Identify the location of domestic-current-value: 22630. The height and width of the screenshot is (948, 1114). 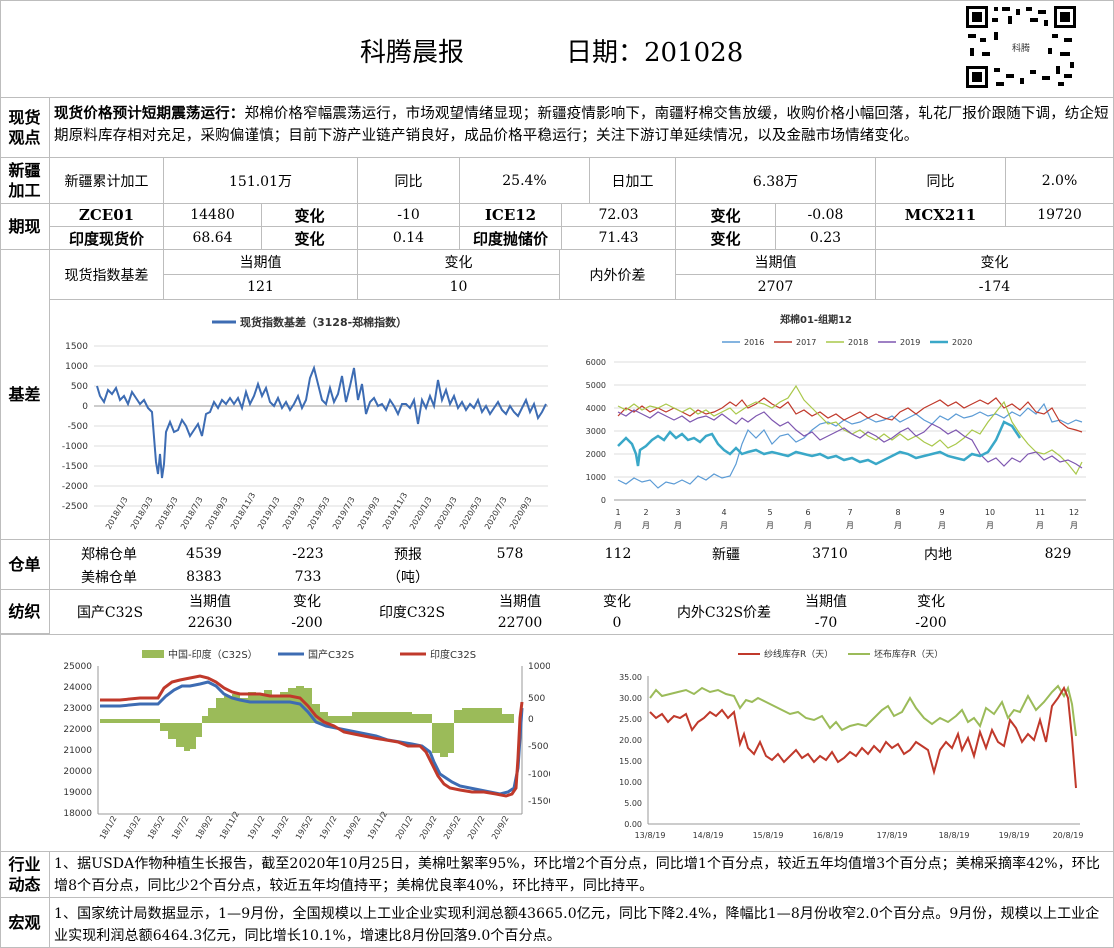
(210, 623).